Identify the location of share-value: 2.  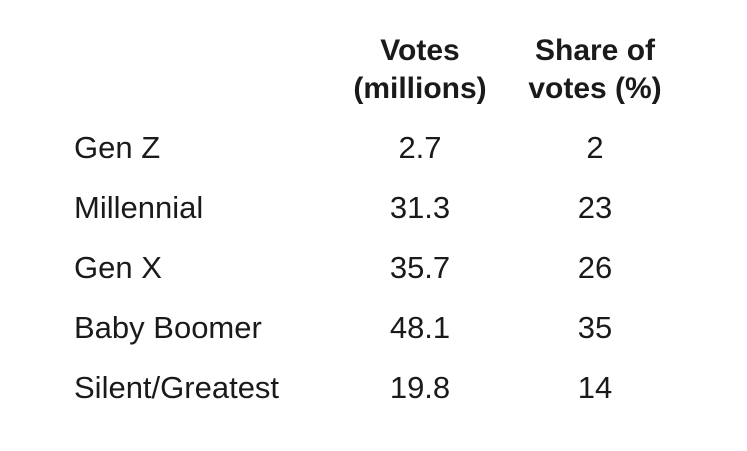
(595, 147).